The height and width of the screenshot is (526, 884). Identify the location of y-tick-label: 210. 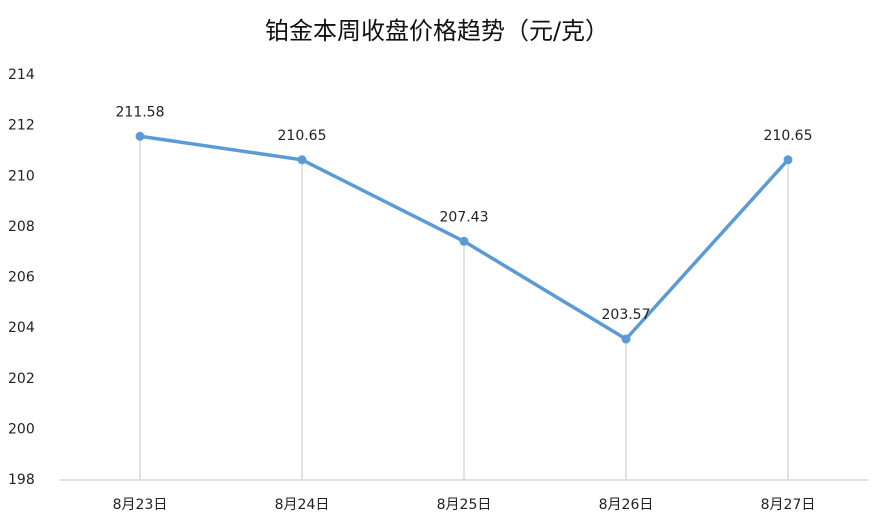
(21, 176).